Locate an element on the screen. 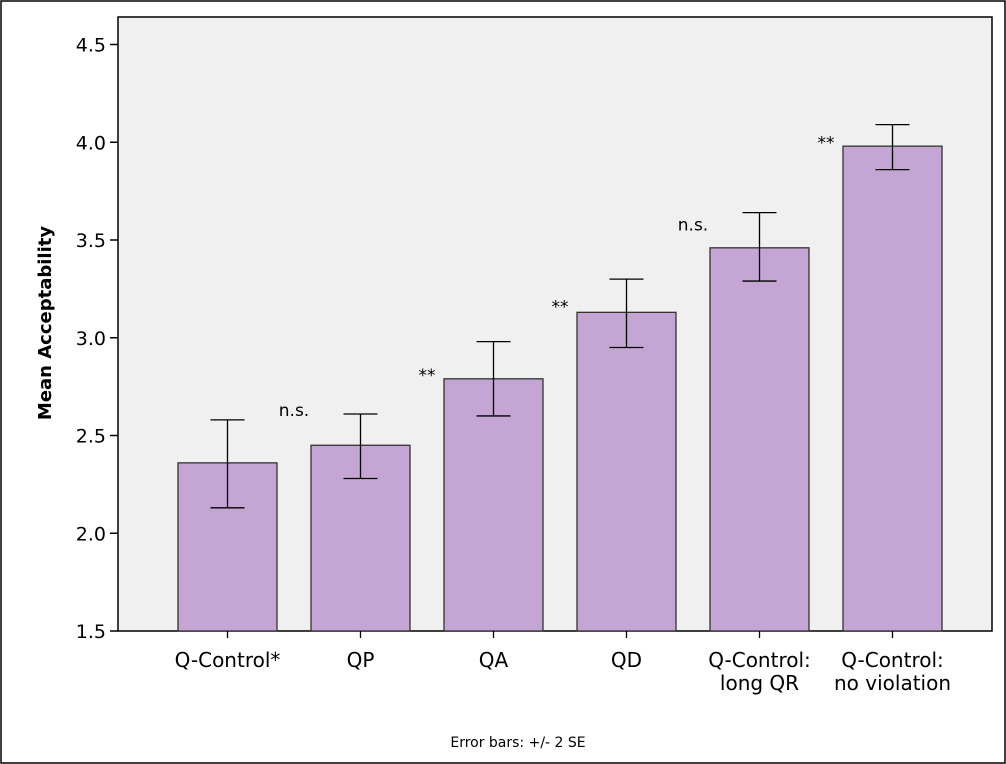 This screenshot has height=764, width=1006. y-tick-label: 4.0 is located at coordinates (91, 143).